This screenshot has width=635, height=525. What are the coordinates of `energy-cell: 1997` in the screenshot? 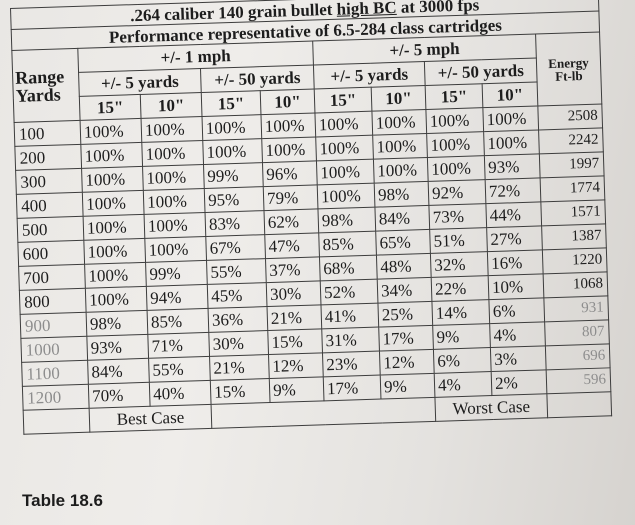 It's located at (572, 164).